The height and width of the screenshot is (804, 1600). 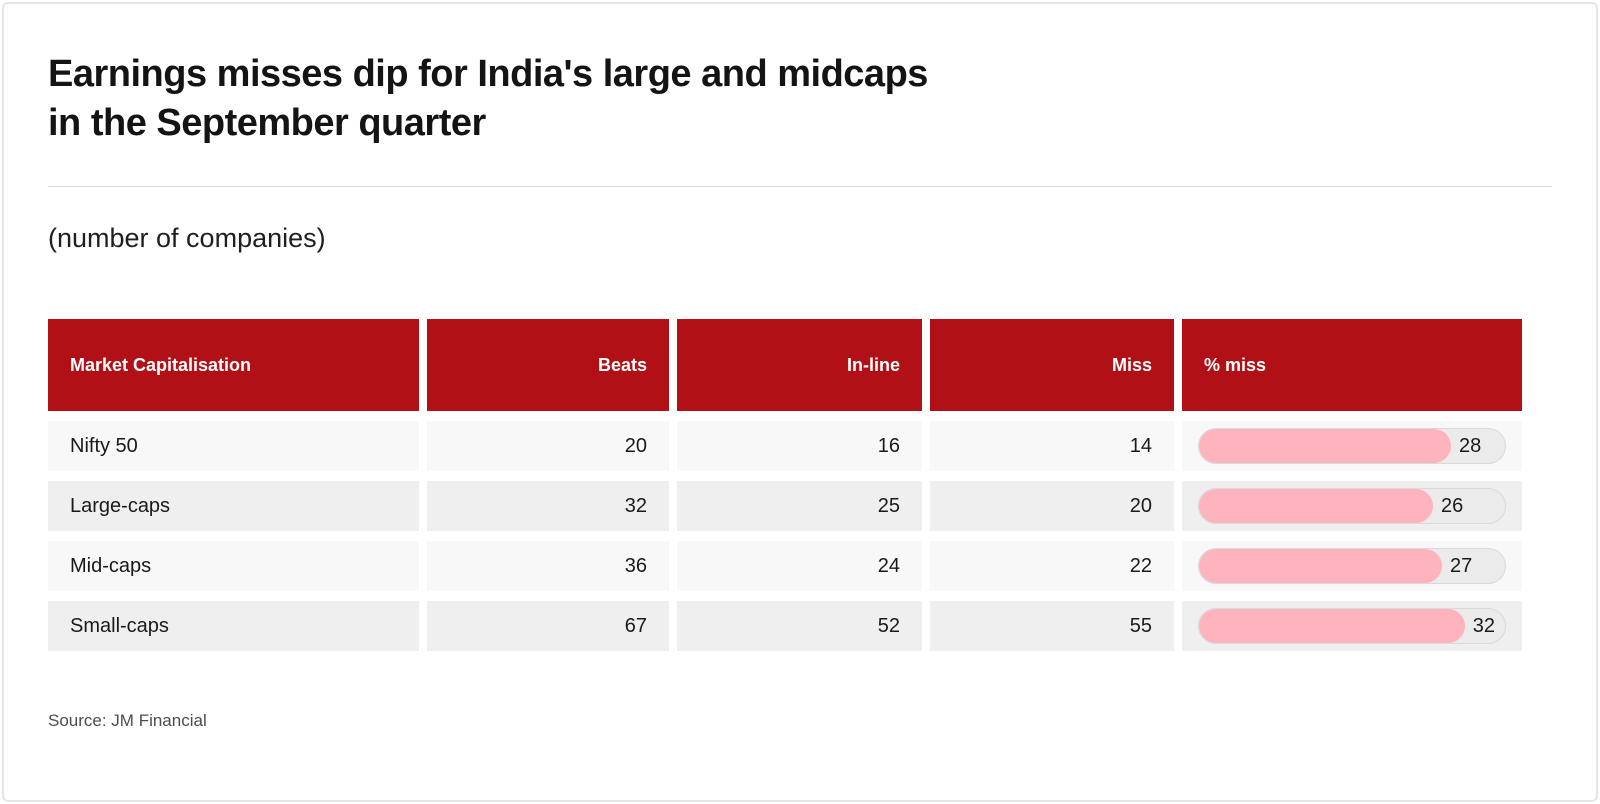 I want to click on miss-value: 22, so click(x=1052, y=566).